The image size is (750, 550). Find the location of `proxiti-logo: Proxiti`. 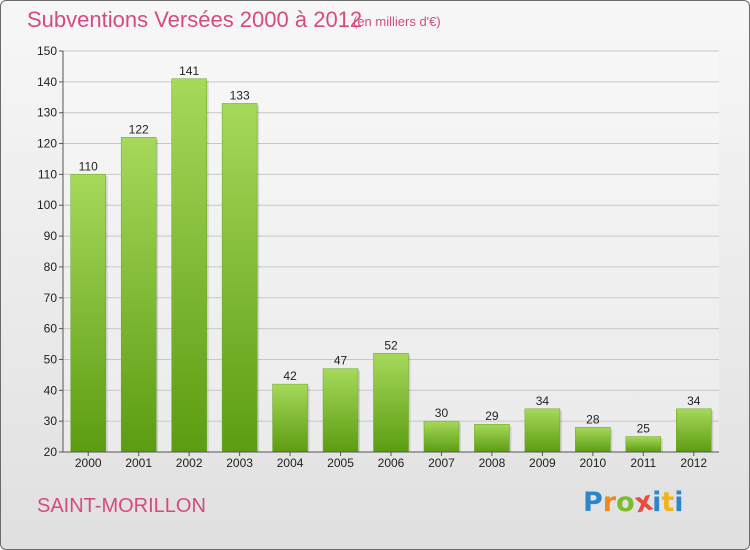

proxiti-logo: Proxiti is located at coordinates (633, 503).